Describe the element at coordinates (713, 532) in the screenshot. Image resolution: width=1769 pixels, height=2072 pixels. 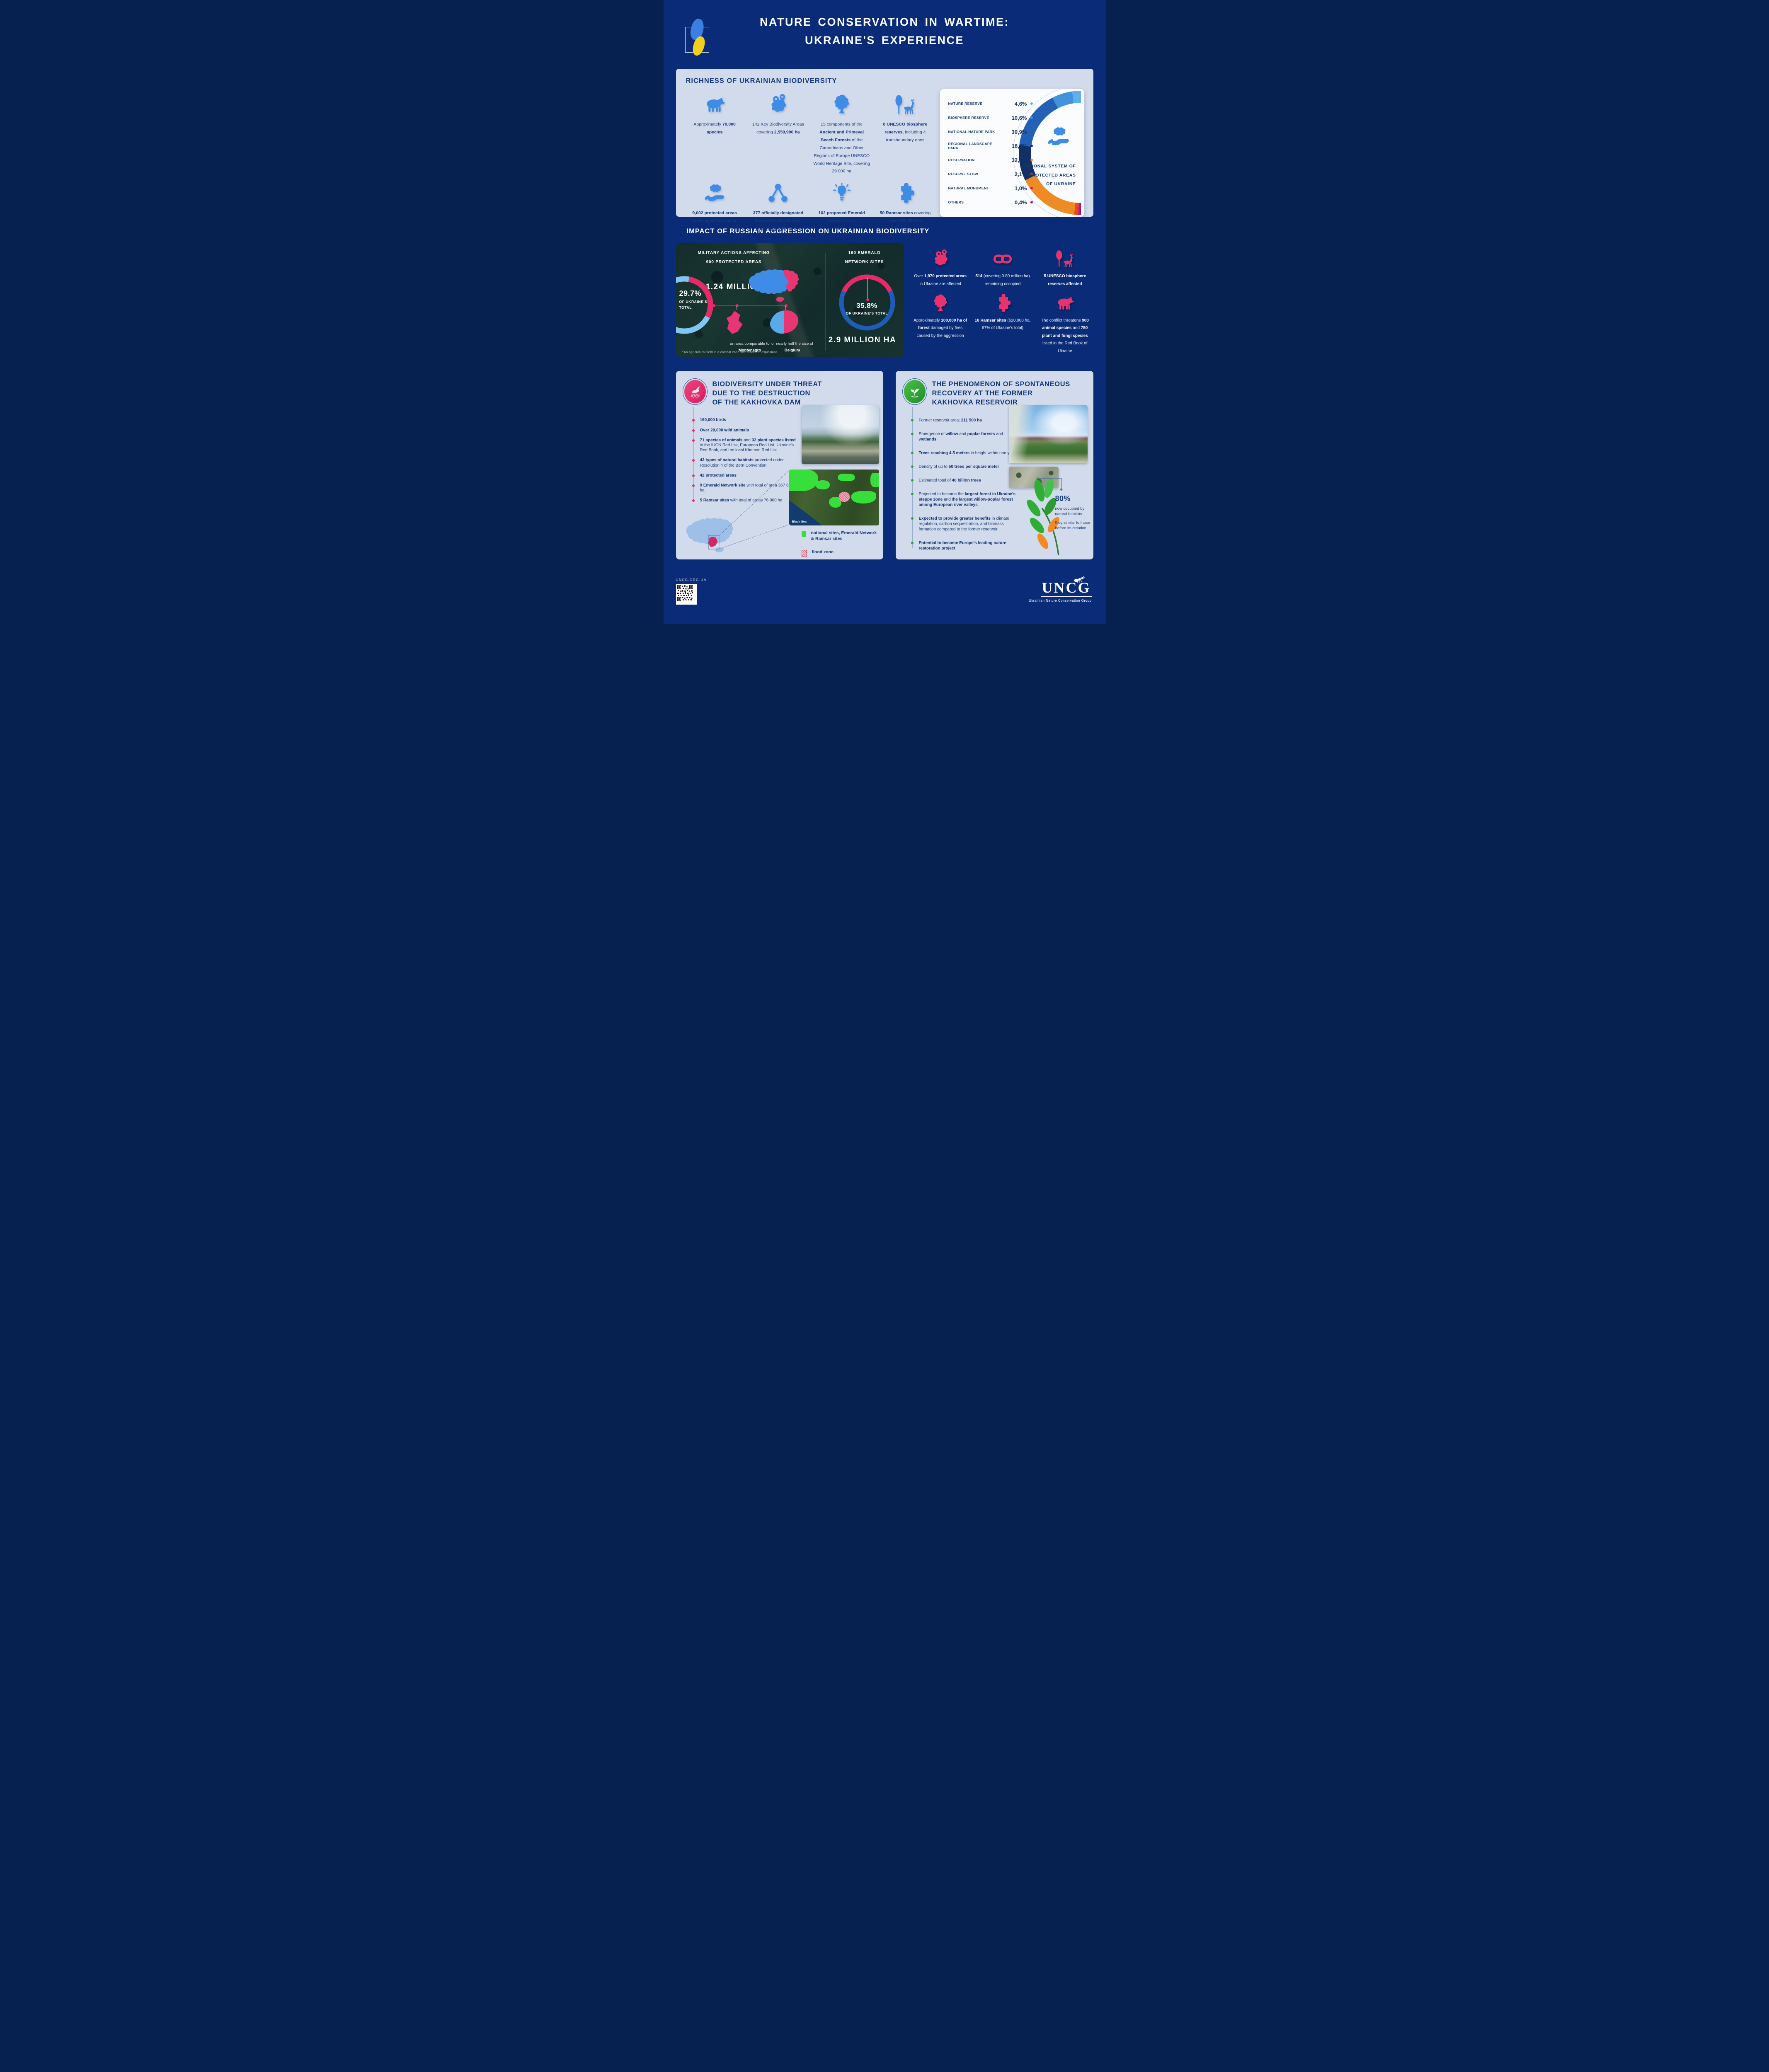
I see `ukraine-locator-map` at that location.